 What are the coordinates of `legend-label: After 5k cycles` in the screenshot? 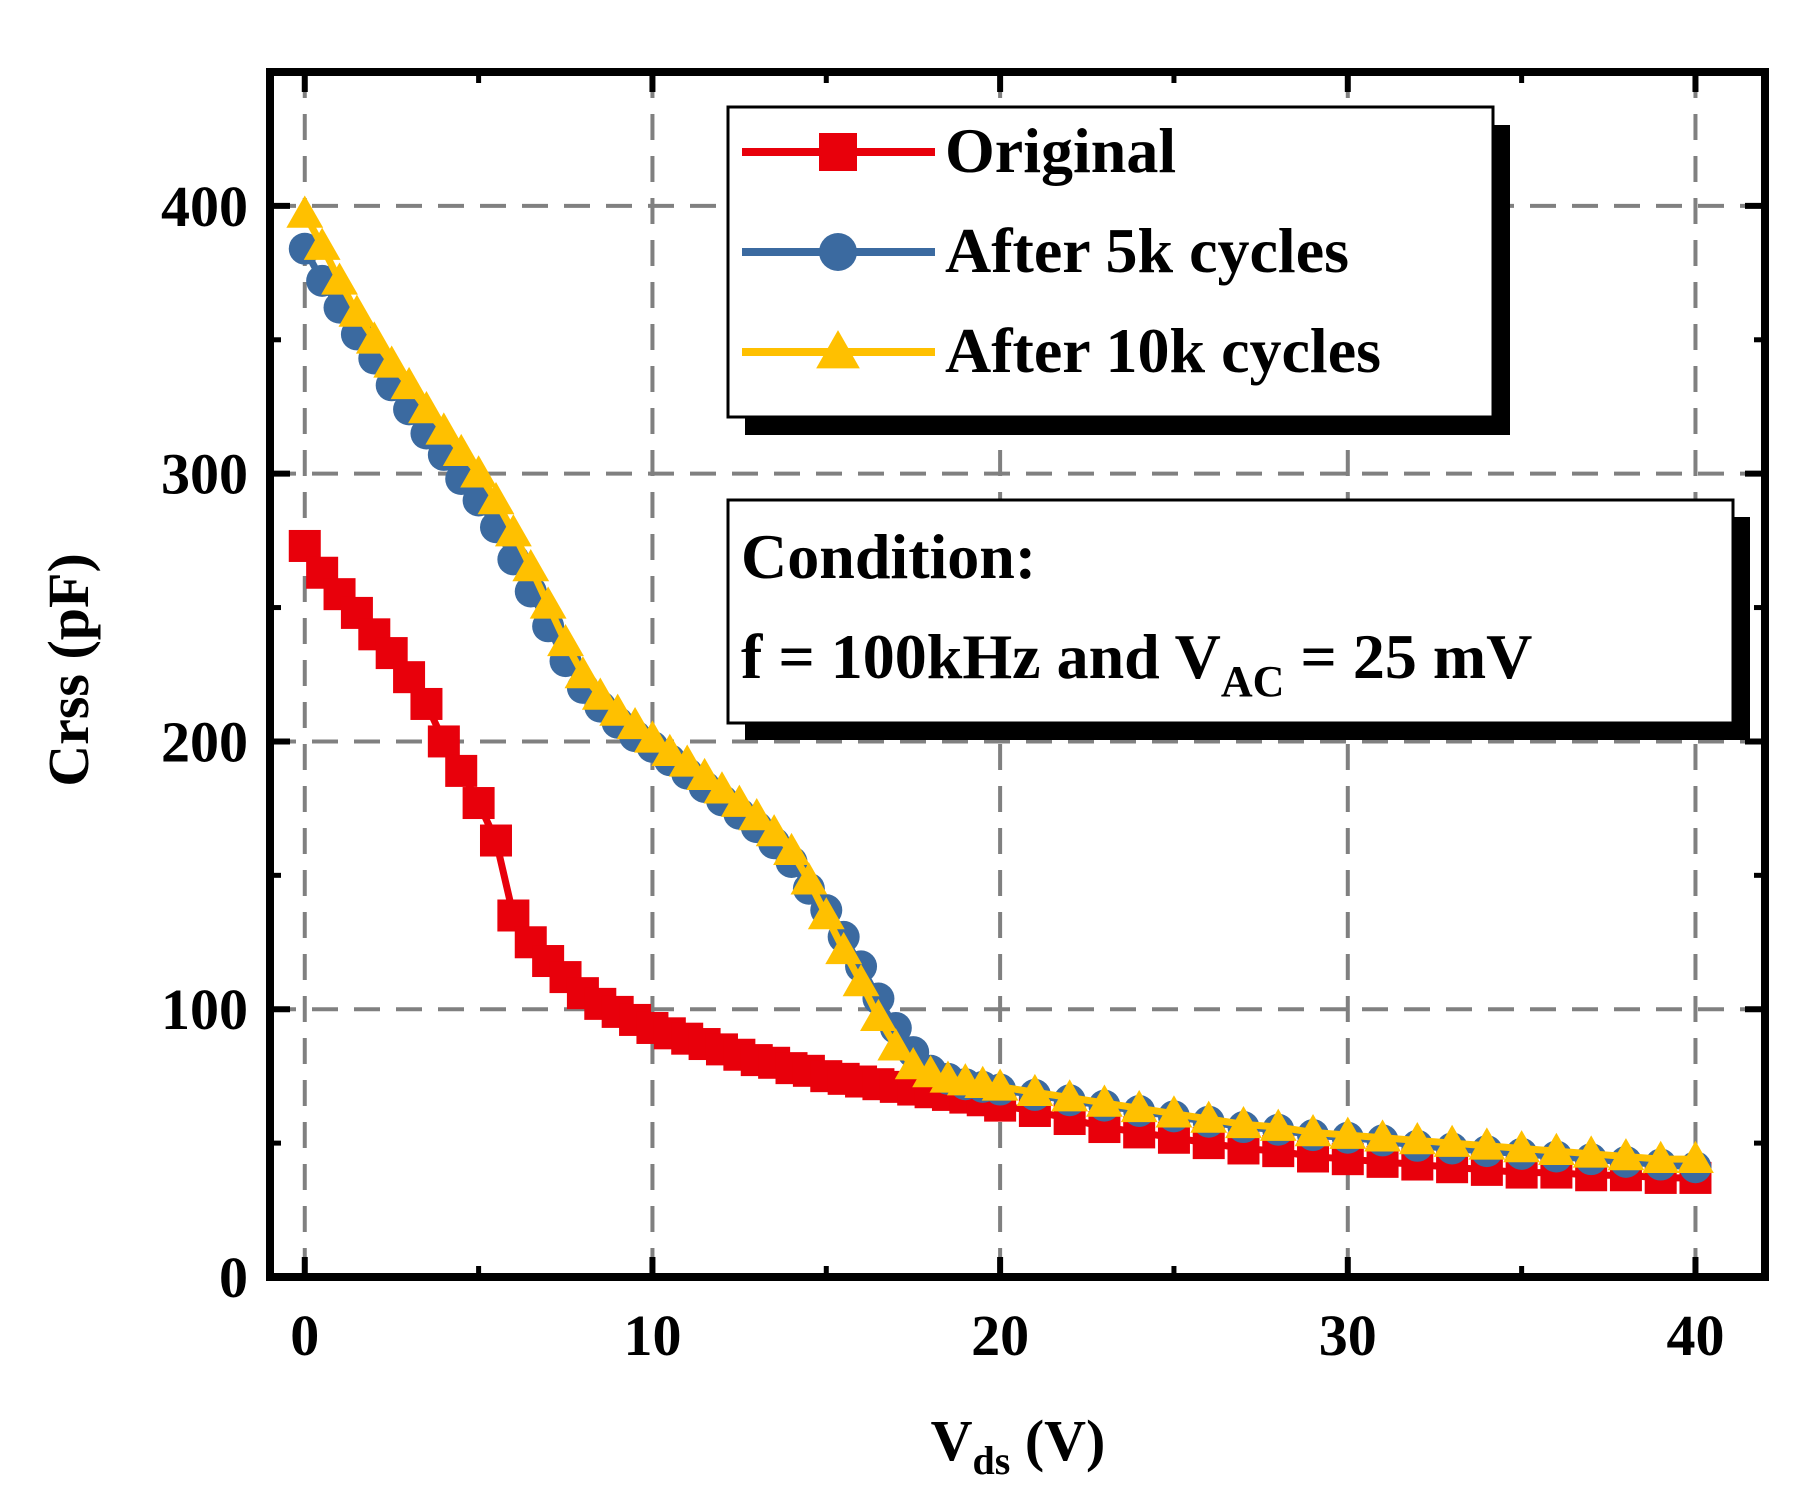 It's located at (1147, 250).